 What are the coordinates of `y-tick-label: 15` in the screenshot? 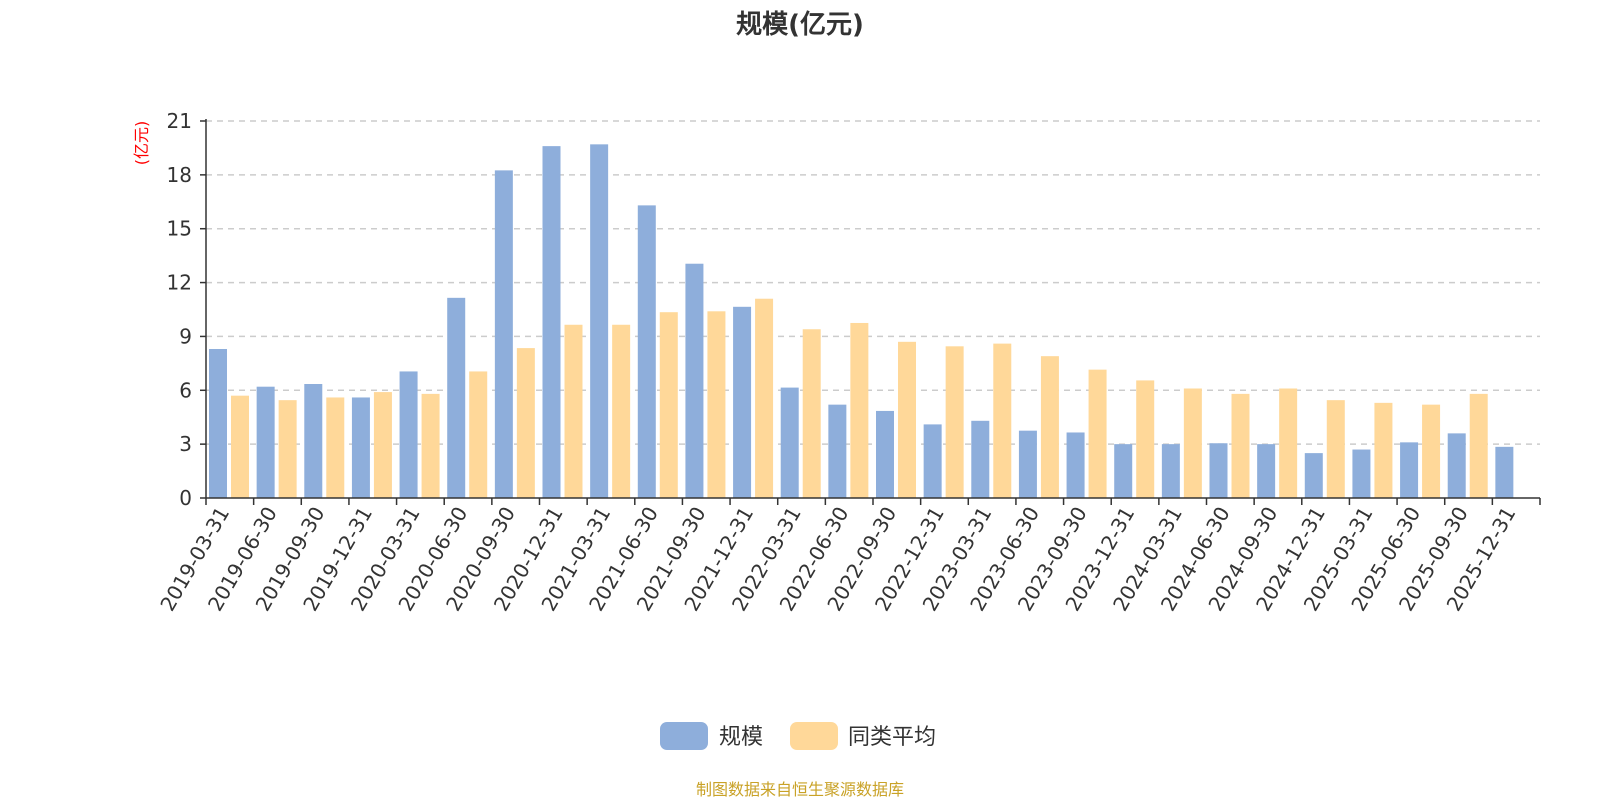 It's located at (179, 229).